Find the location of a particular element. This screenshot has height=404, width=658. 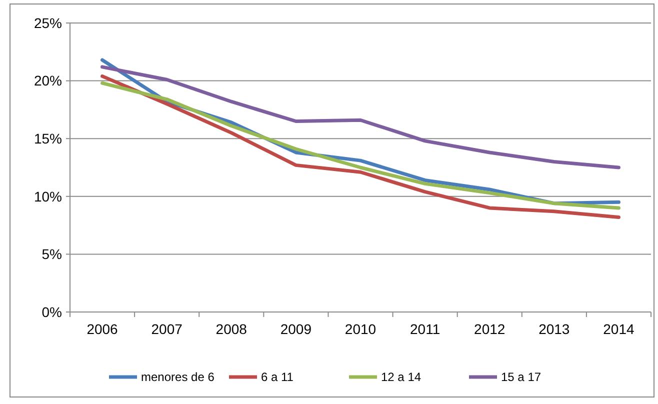

y-tick-label: 15% is located at coordinates (48, 138).